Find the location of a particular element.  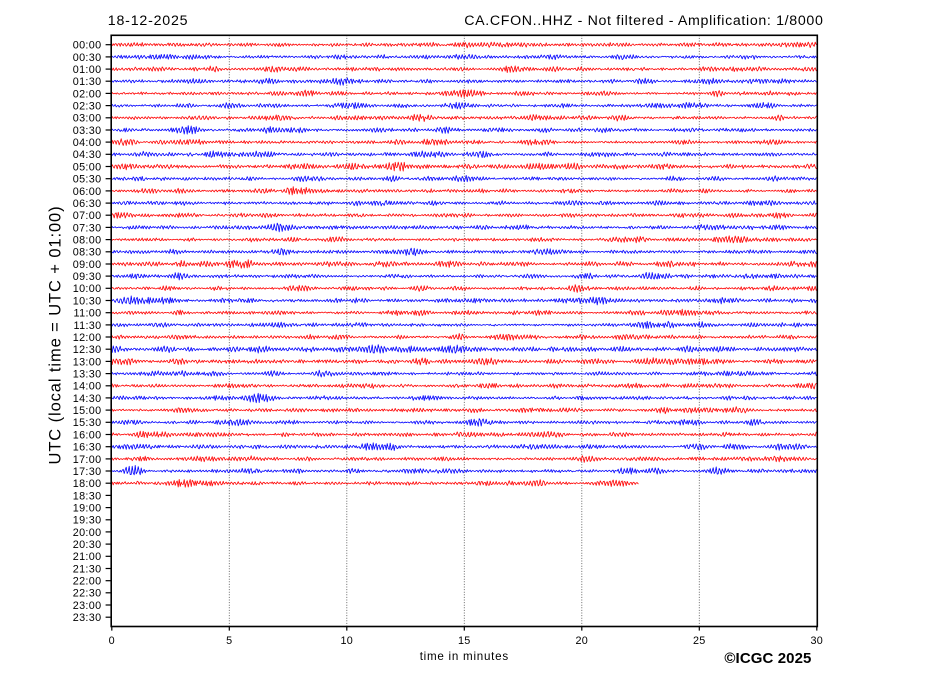

svg-text: time in minutes is located at coordinates (464, 656).